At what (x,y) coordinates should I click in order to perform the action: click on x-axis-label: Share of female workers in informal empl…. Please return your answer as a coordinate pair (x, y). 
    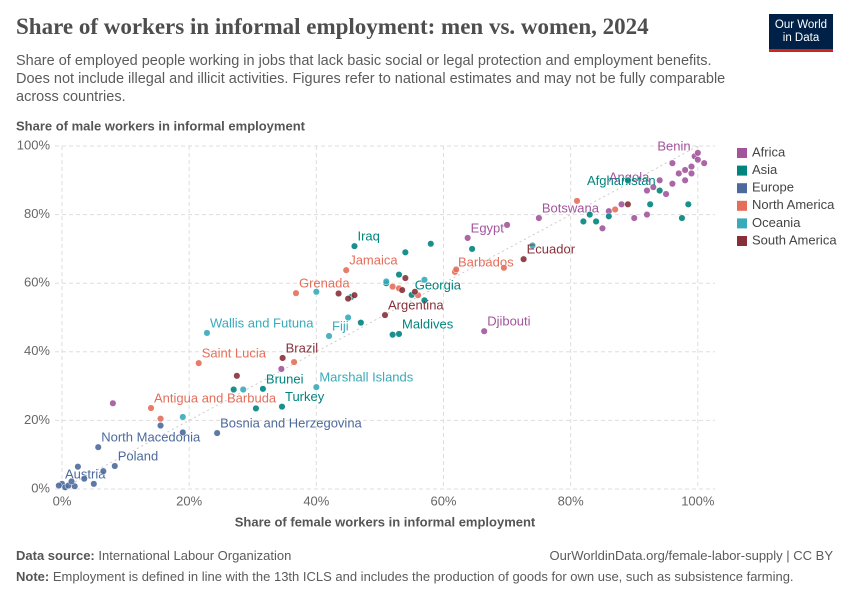
    Looking at the image, I should click on (385, 521).